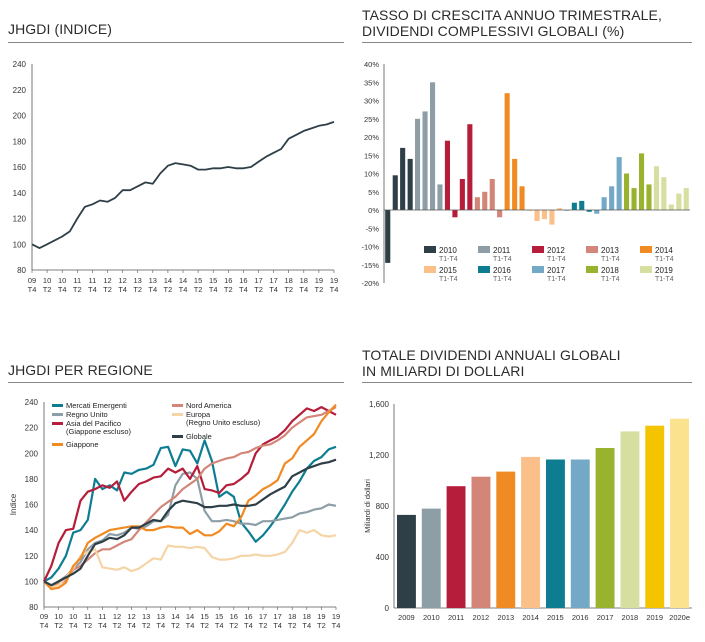  I want to click on y-tick-label: 0, so click(387, 608).